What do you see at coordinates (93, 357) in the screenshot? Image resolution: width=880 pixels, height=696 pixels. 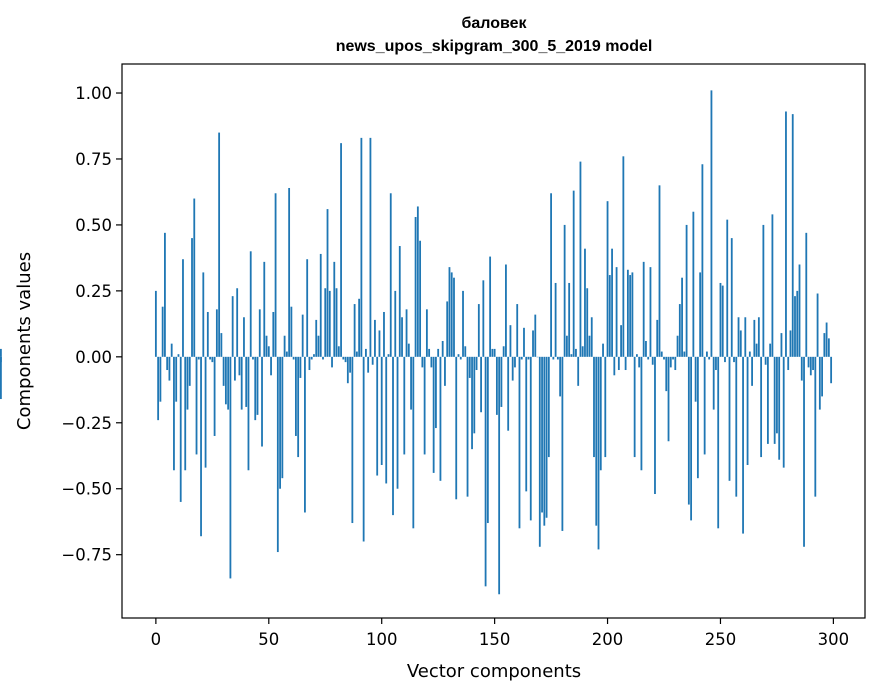 I see `y-tick-label: 0.00` at bounding box center [93, 357].